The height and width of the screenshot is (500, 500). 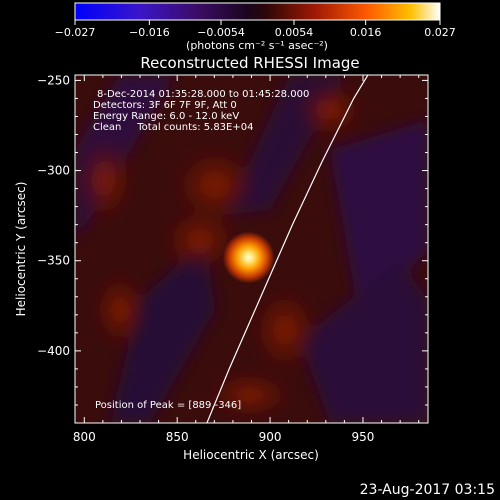 I want to click on chart-title: Reconstructed RHESSI Image, so click(x=249, y=63).